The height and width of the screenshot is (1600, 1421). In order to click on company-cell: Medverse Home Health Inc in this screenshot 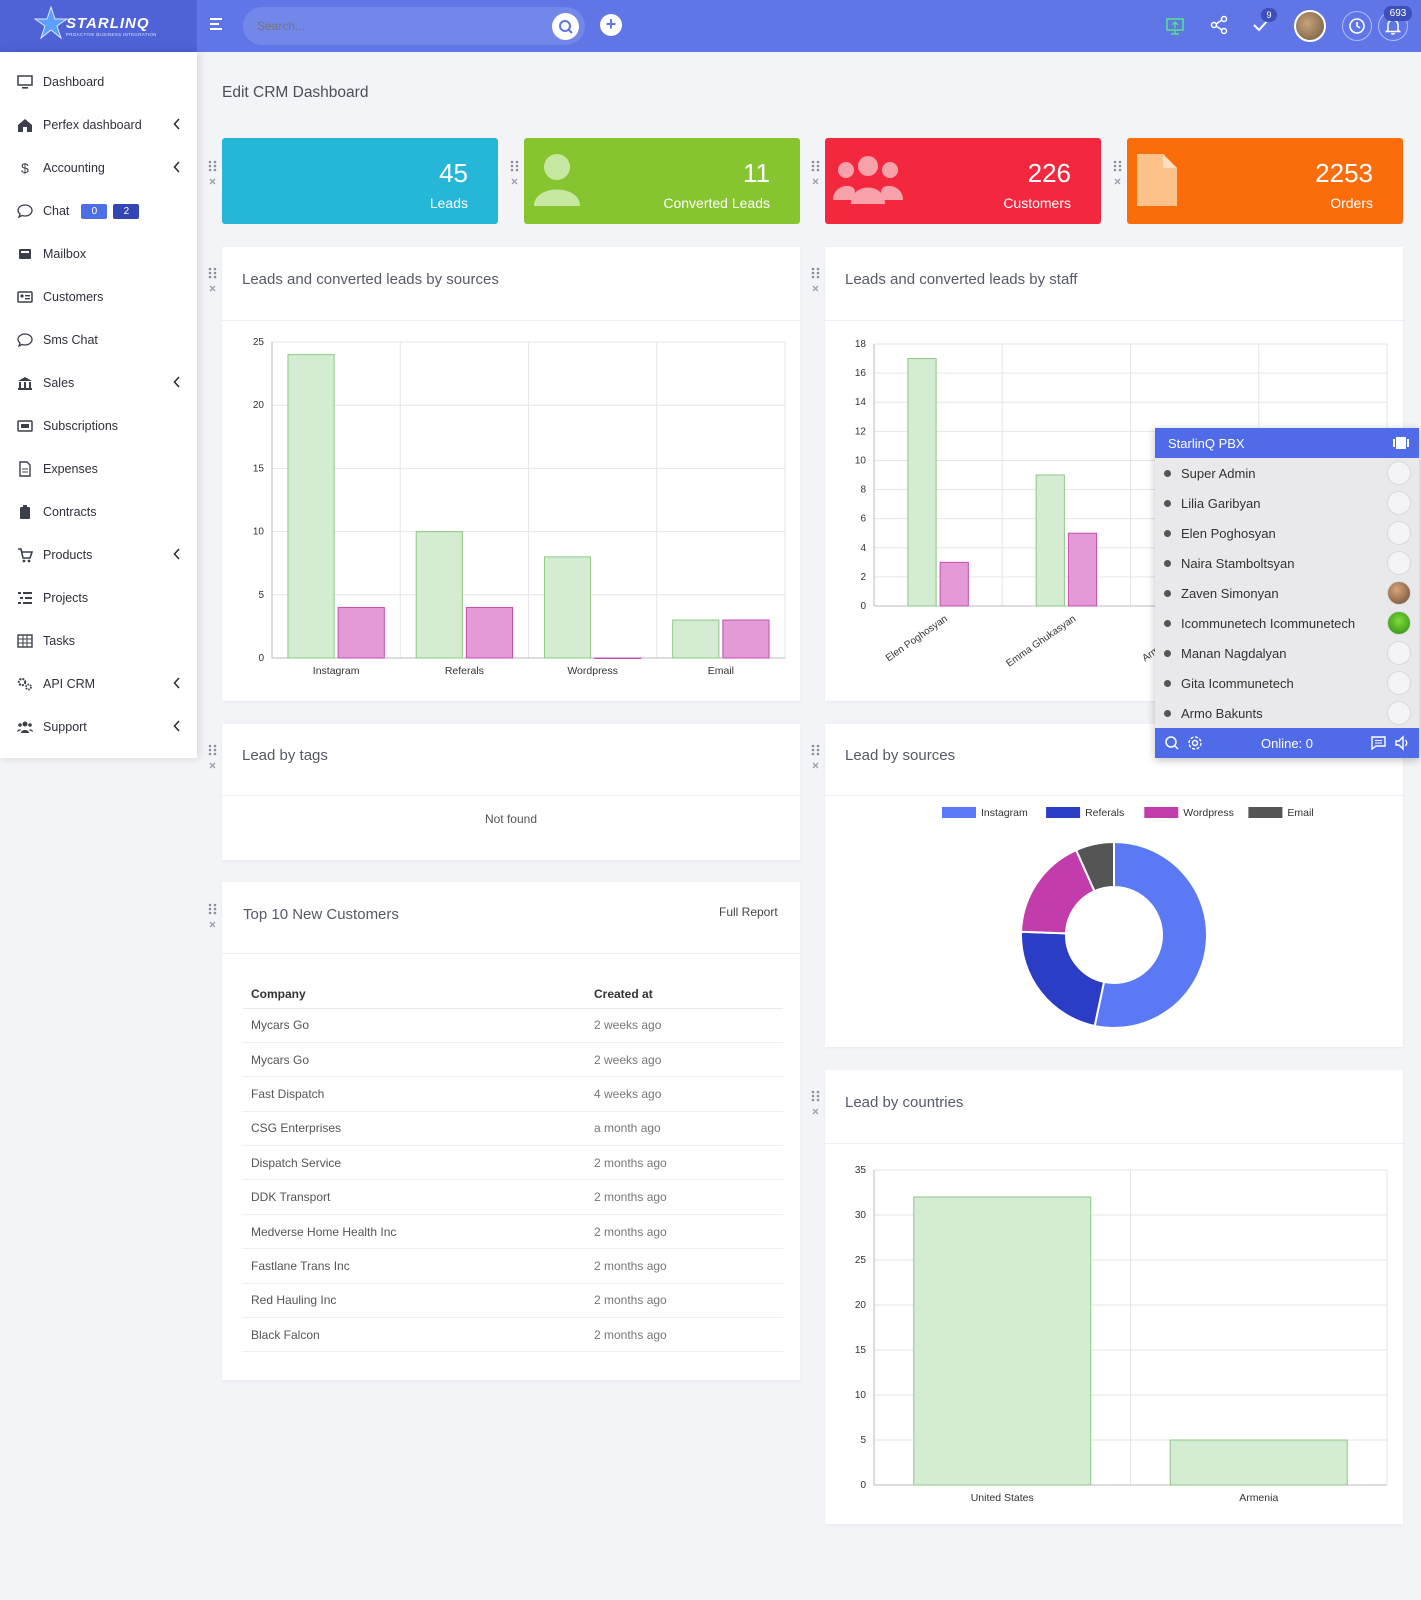, I will do `click(414, 1232)`.